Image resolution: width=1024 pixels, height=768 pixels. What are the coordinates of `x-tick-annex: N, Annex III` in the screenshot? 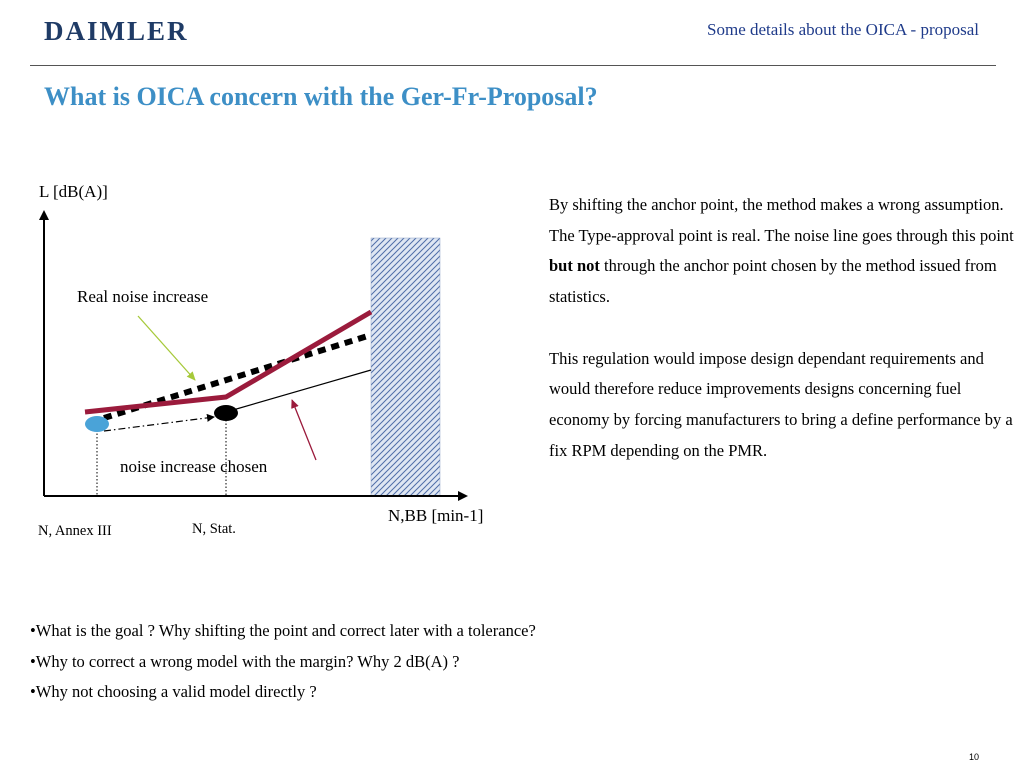 It's located at (75, 531).